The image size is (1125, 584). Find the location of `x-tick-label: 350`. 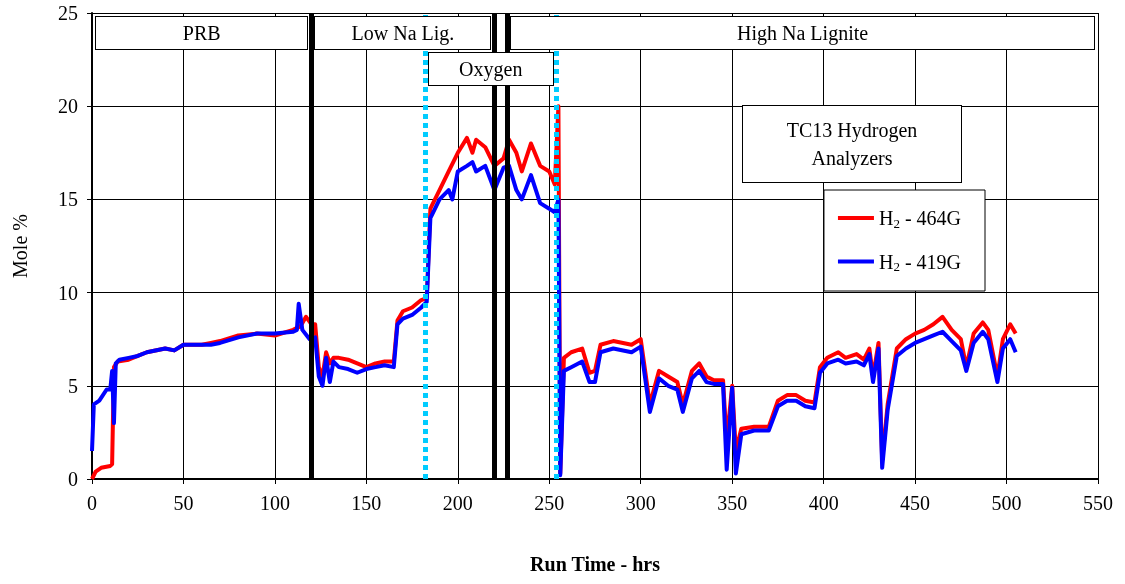

x-tick-label: 350 is located at coordinates (732, 503).